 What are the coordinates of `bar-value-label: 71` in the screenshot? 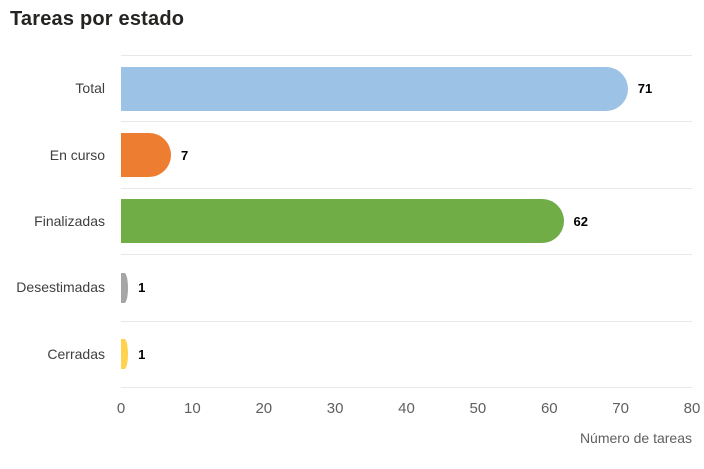 It's located at (645, 89).